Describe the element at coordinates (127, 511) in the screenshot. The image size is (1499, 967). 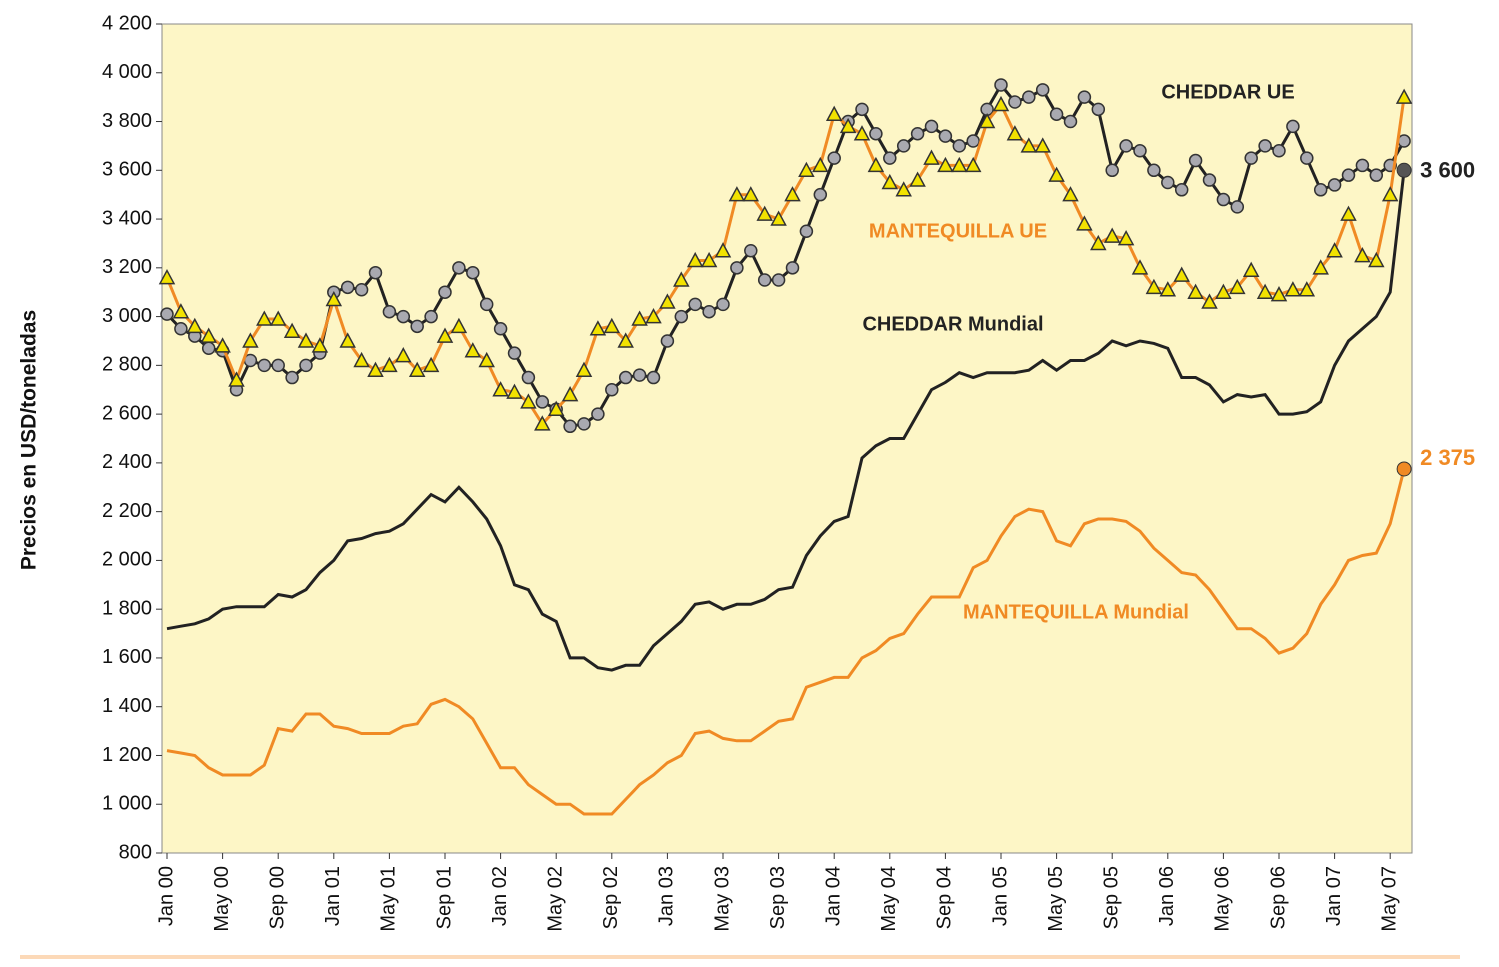
I see `y-tick-label: 2 200` at that location.